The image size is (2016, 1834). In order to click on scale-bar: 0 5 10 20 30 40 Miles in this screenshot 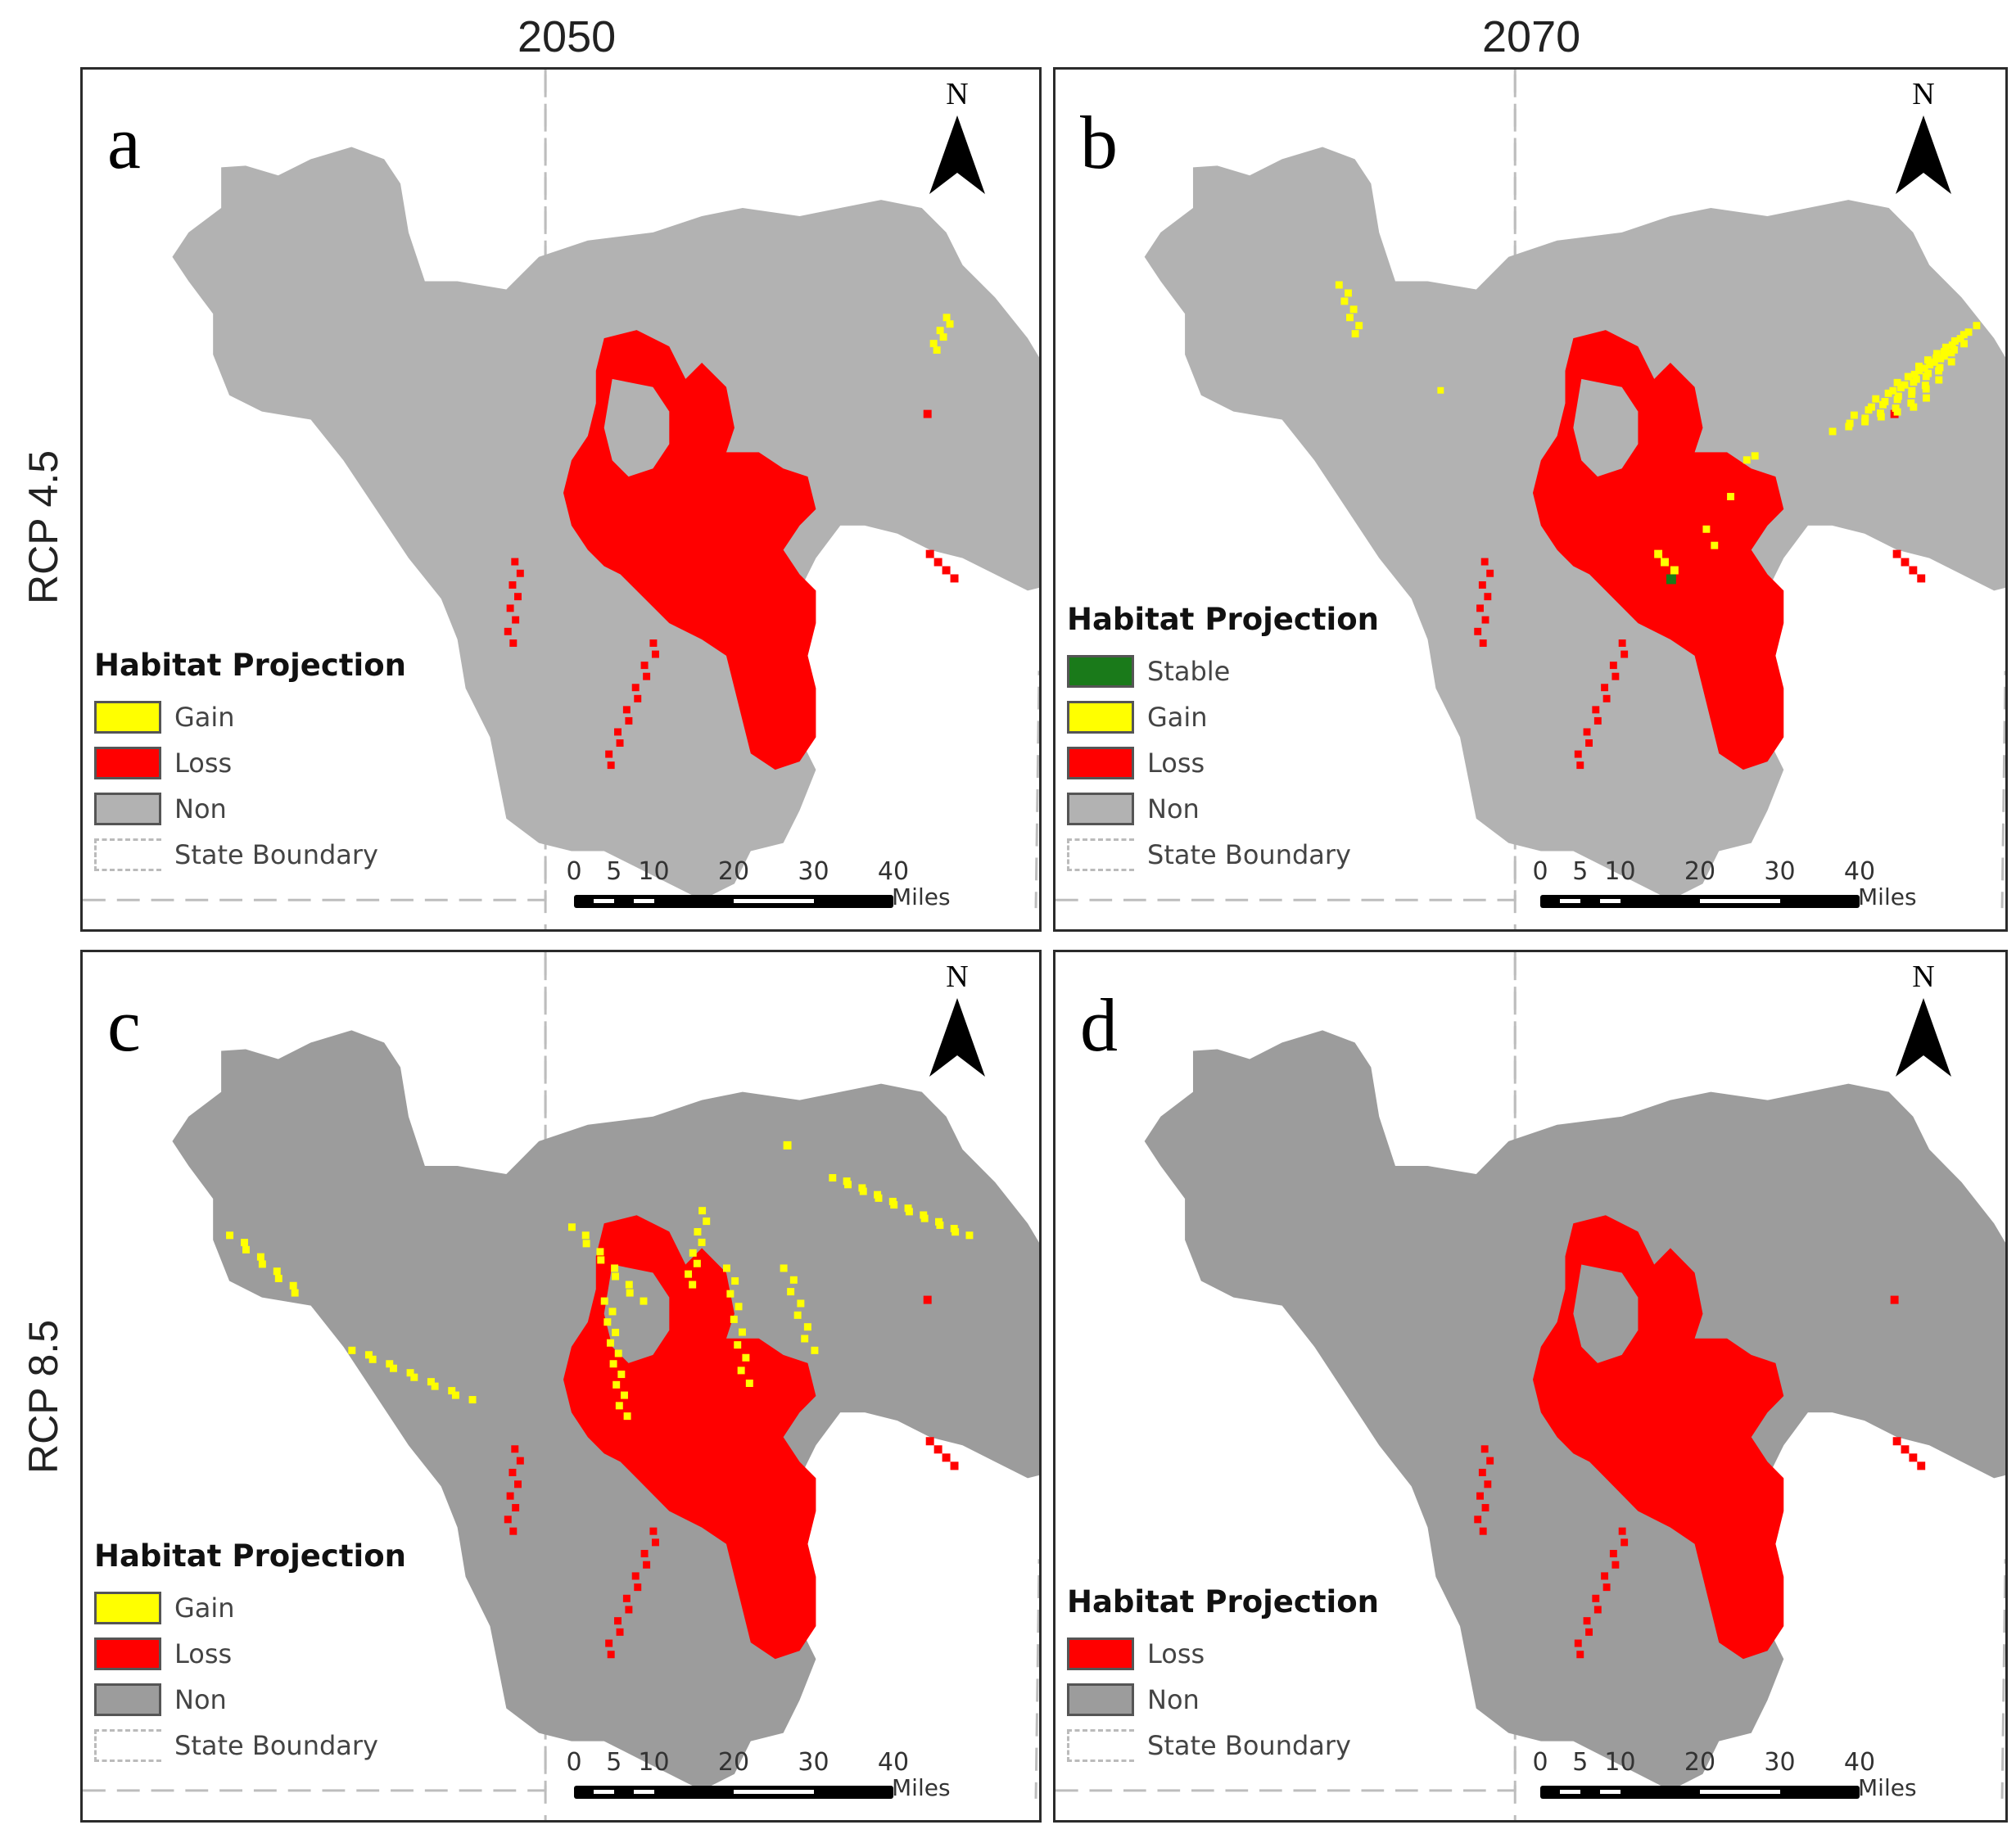, I will do `click(1724, 886)`.